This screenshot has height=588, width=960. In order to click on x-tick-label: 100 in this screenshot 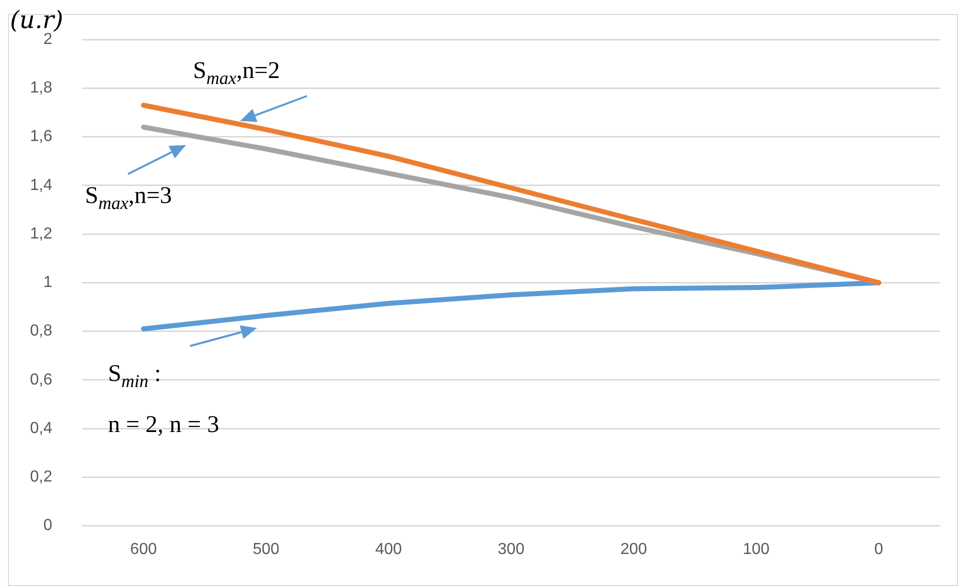, I will do `click(756, 549)`.